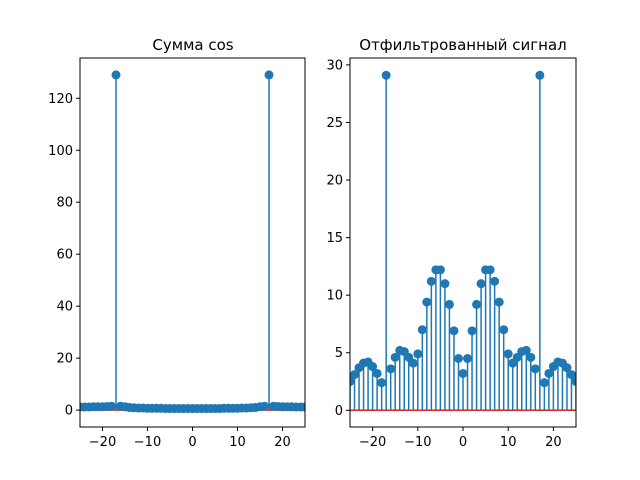 This screenshot has width=640, height=480. I want to click on y-tick-label: 60, so click(64, 255).